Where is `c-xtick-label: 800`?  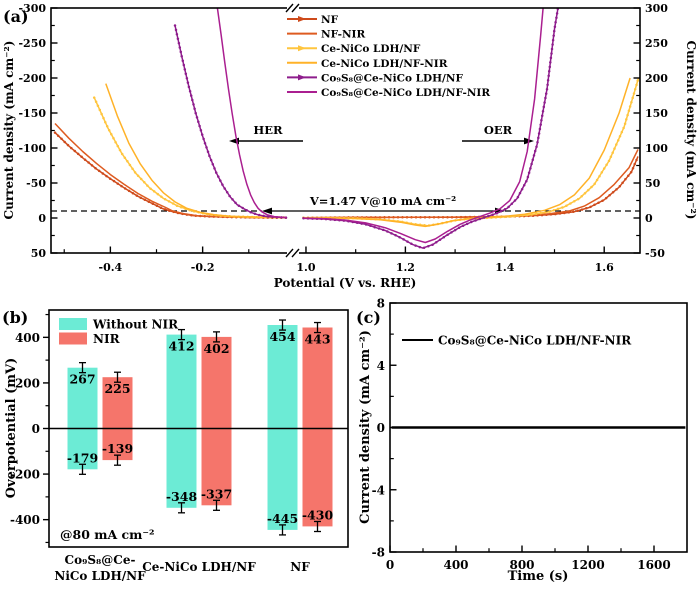 c-xtick-label: 800 is located at coordinates (521, 565).